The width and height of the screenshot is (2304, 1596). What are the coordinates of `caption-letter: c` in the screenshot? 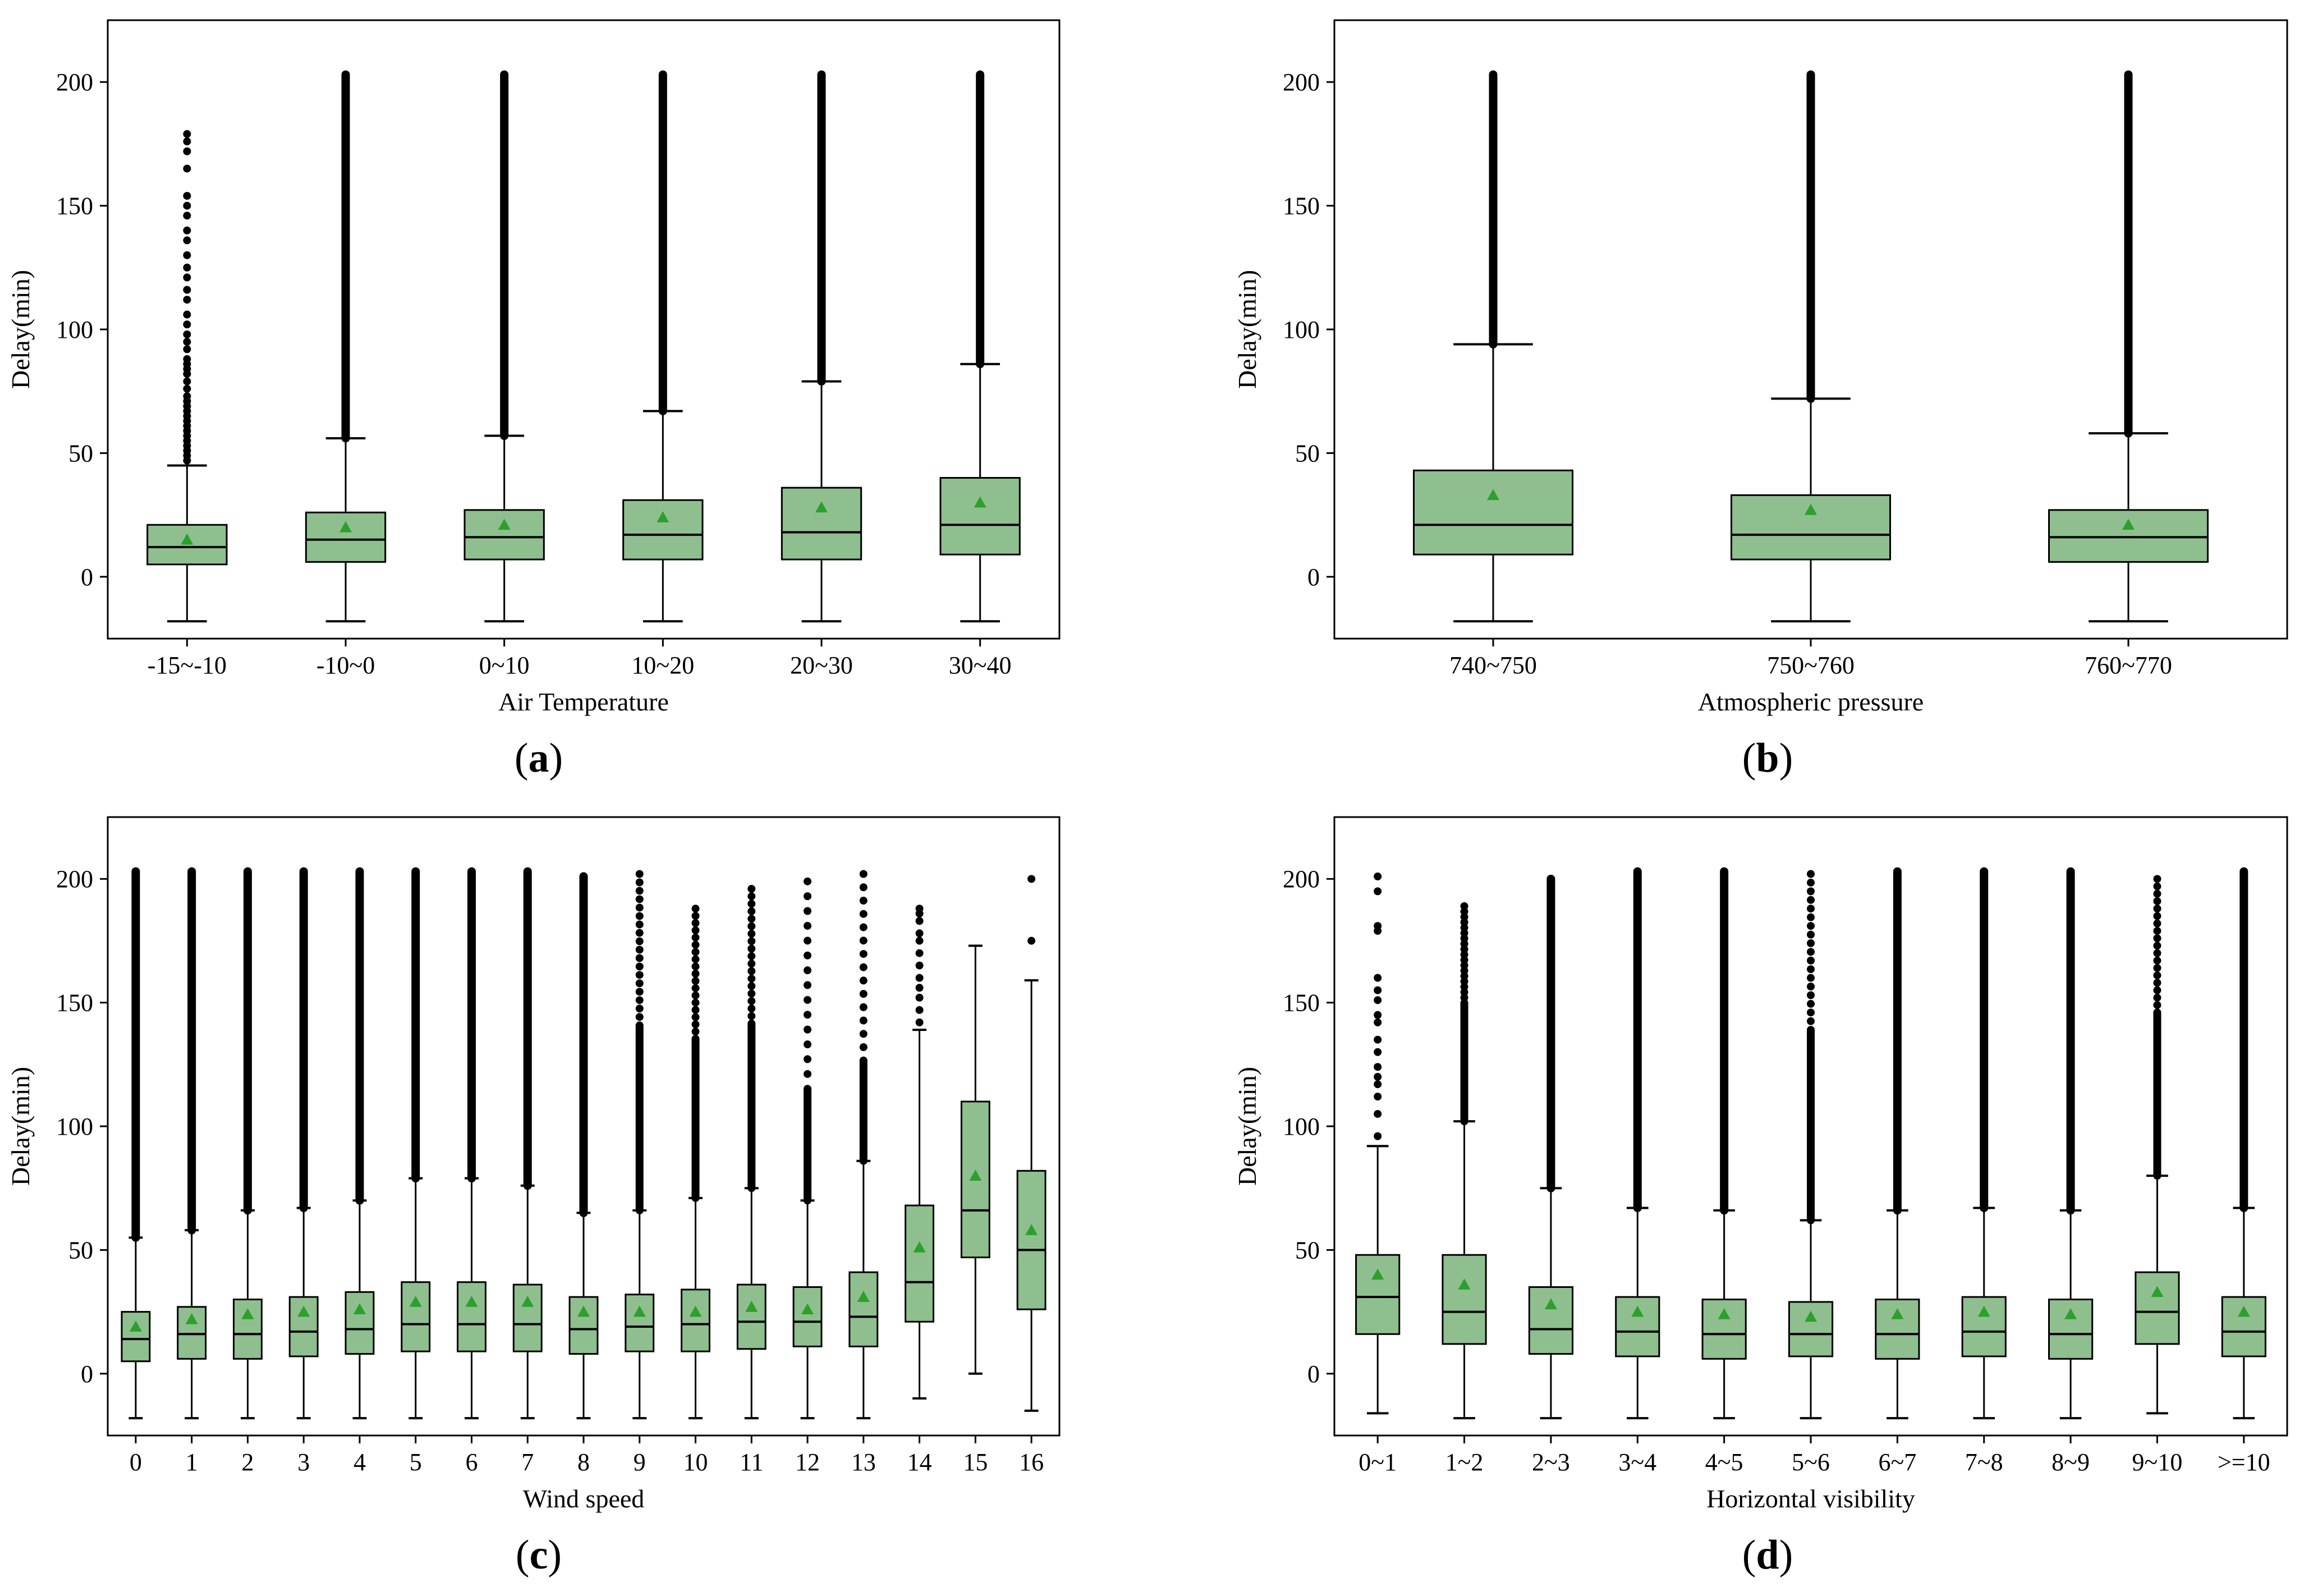 It's located at (539, 1555).